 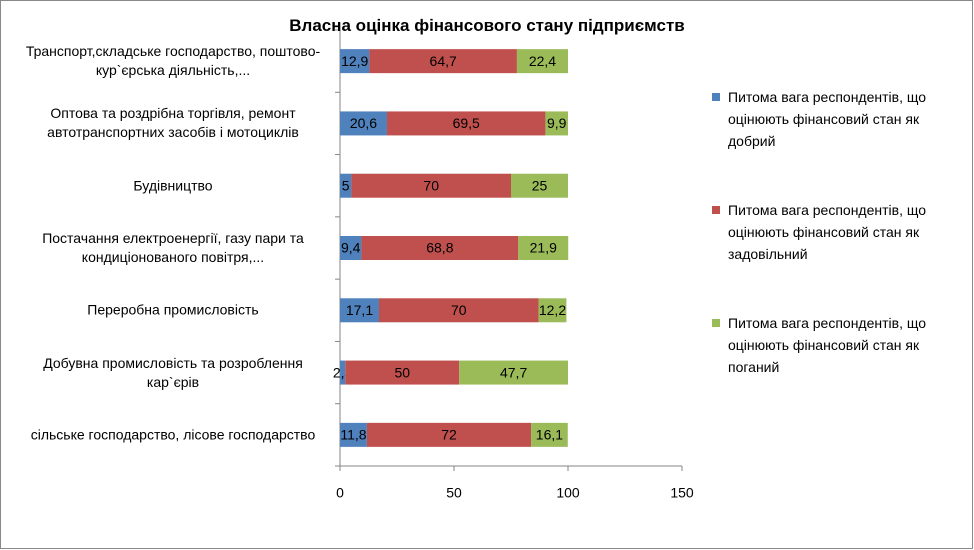 I want to click on data-label: 22,4, so click(x=542, y=61).